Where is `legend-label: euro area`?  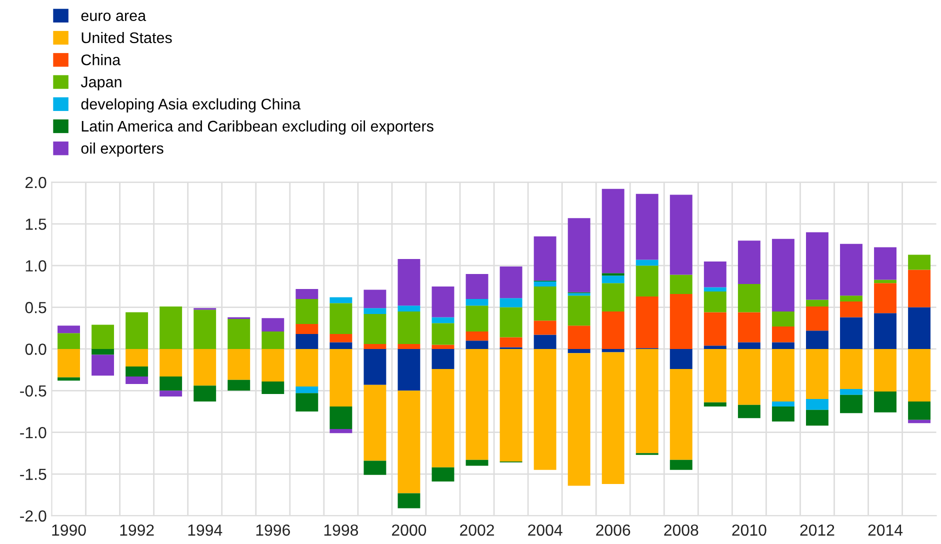
legend-label: euro area is located at coordinates (113, 17).